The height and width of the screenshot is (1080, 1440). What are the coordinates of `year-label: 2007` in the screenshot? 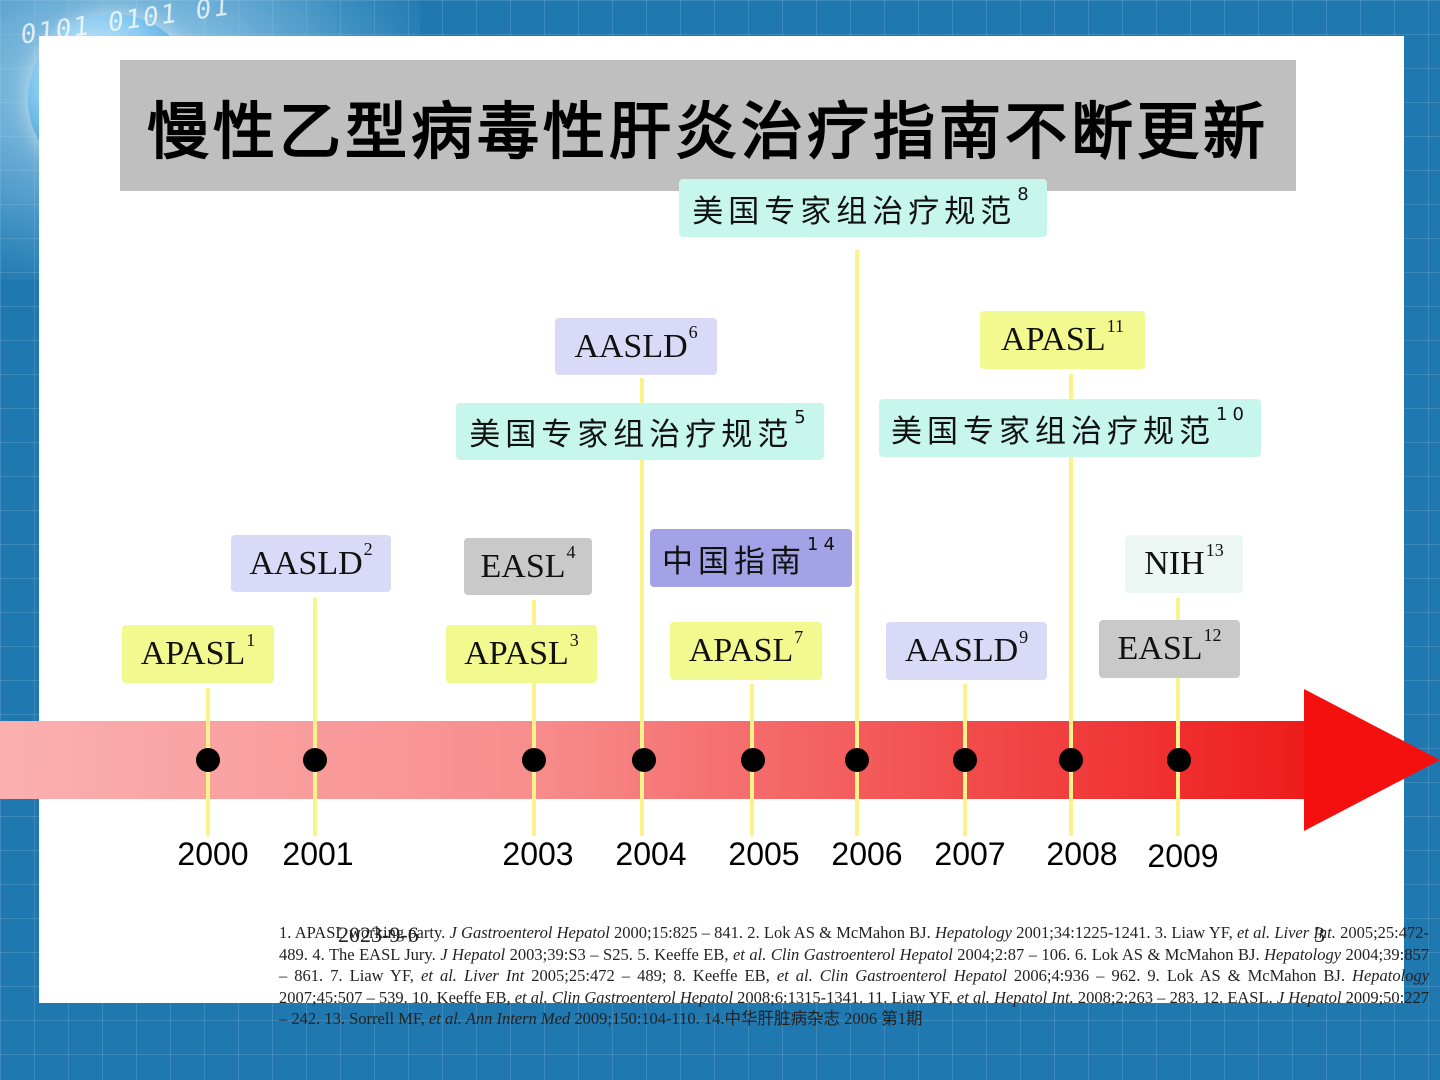 It's located at (970, 854).